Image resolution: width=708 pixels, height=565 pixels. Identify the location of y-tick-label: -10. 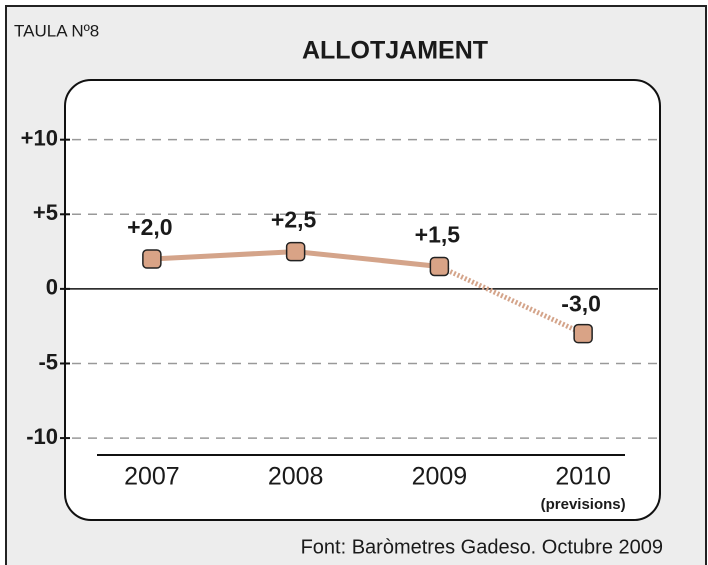
(42, 436).